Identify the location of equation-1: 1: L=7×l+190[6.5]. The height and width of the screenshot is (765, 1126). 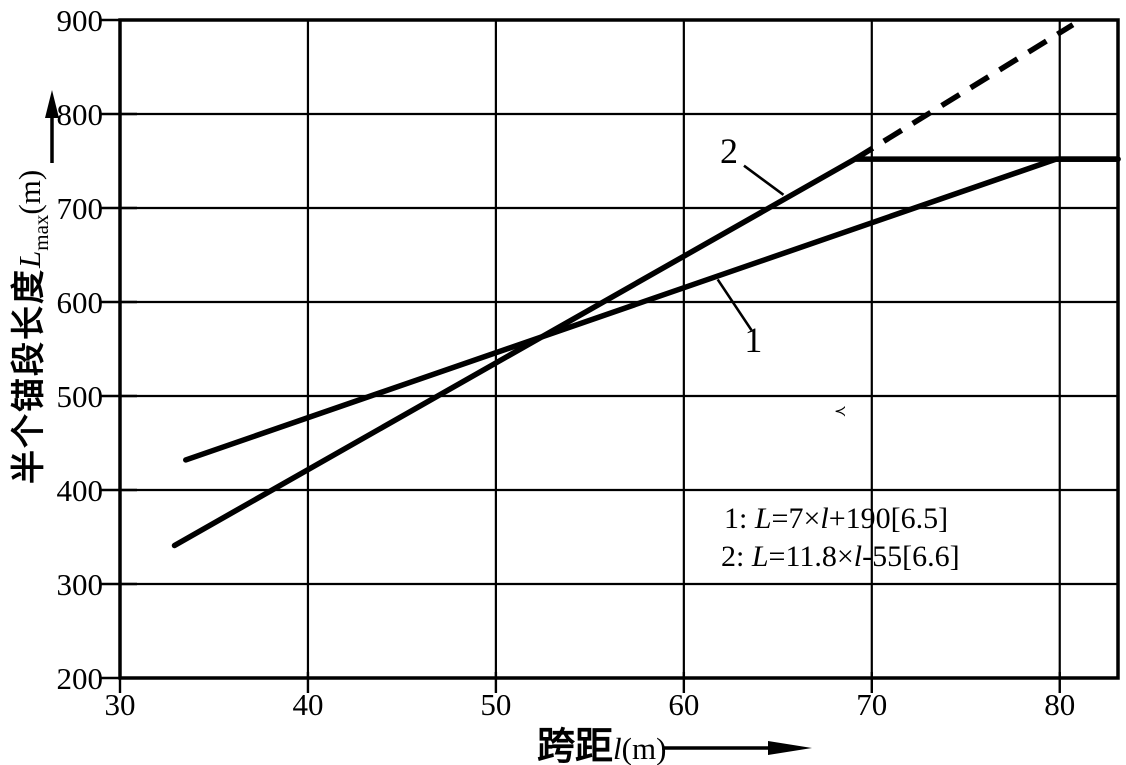
(836, 518).